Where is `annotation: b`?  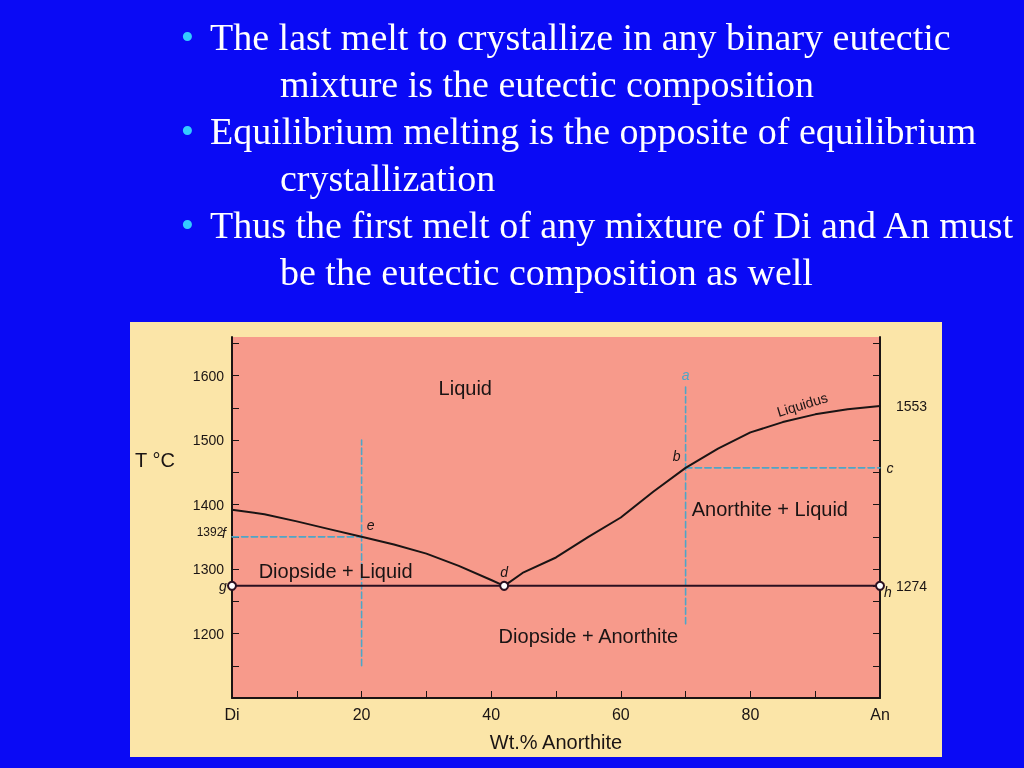 annotation: b is located at coordinates (676, 455).